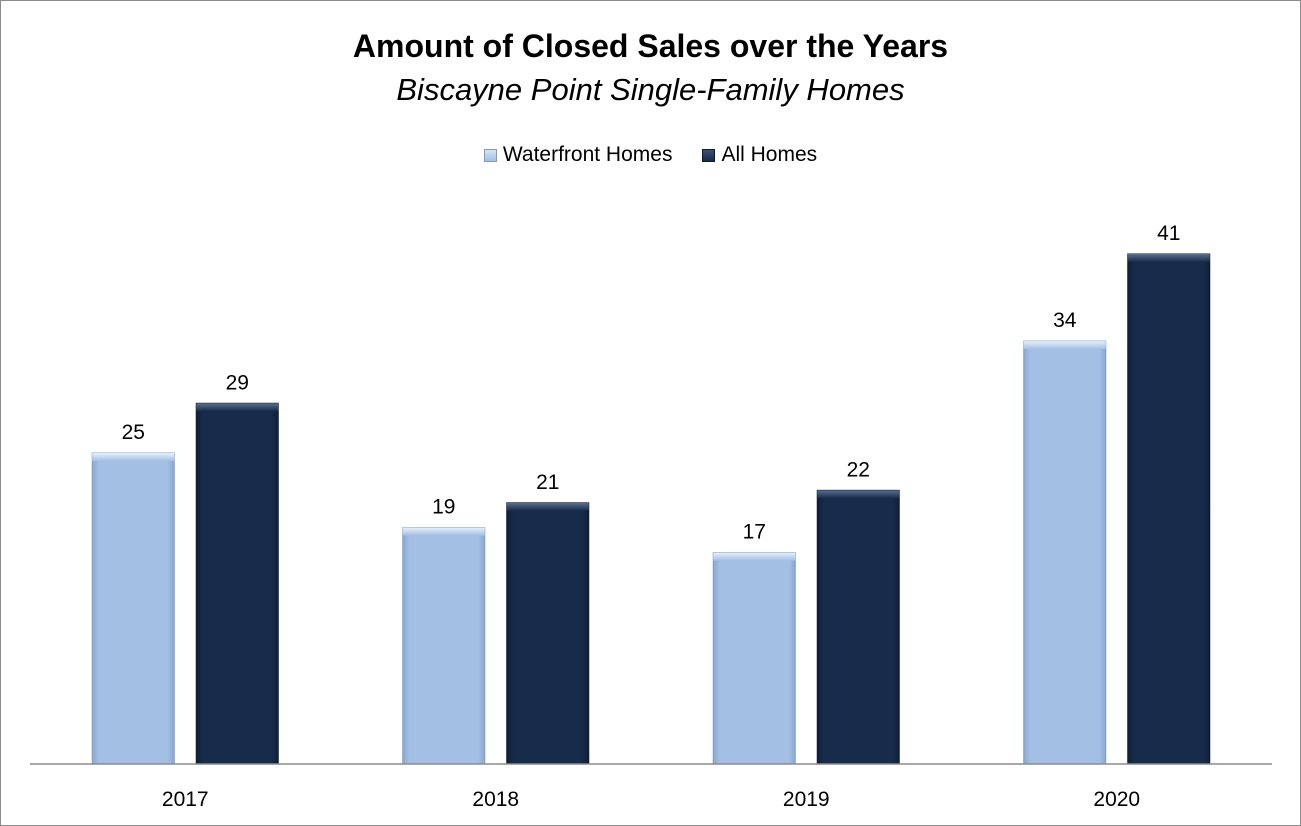 The image size is (1301, 826). I want to click on bar-bevel-waterfront-2019, so click(754, 556).